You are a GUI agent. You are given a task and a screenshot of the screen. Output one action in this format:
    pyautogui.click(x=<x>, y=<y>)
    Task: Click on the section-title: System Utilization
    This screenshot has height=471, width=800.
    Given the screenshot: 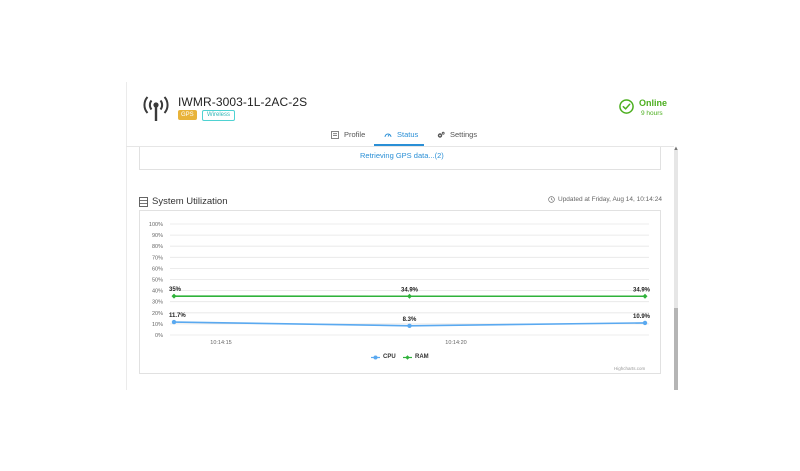 What is the action you would take?
    pyautogui.click(x=190, y=201)
    